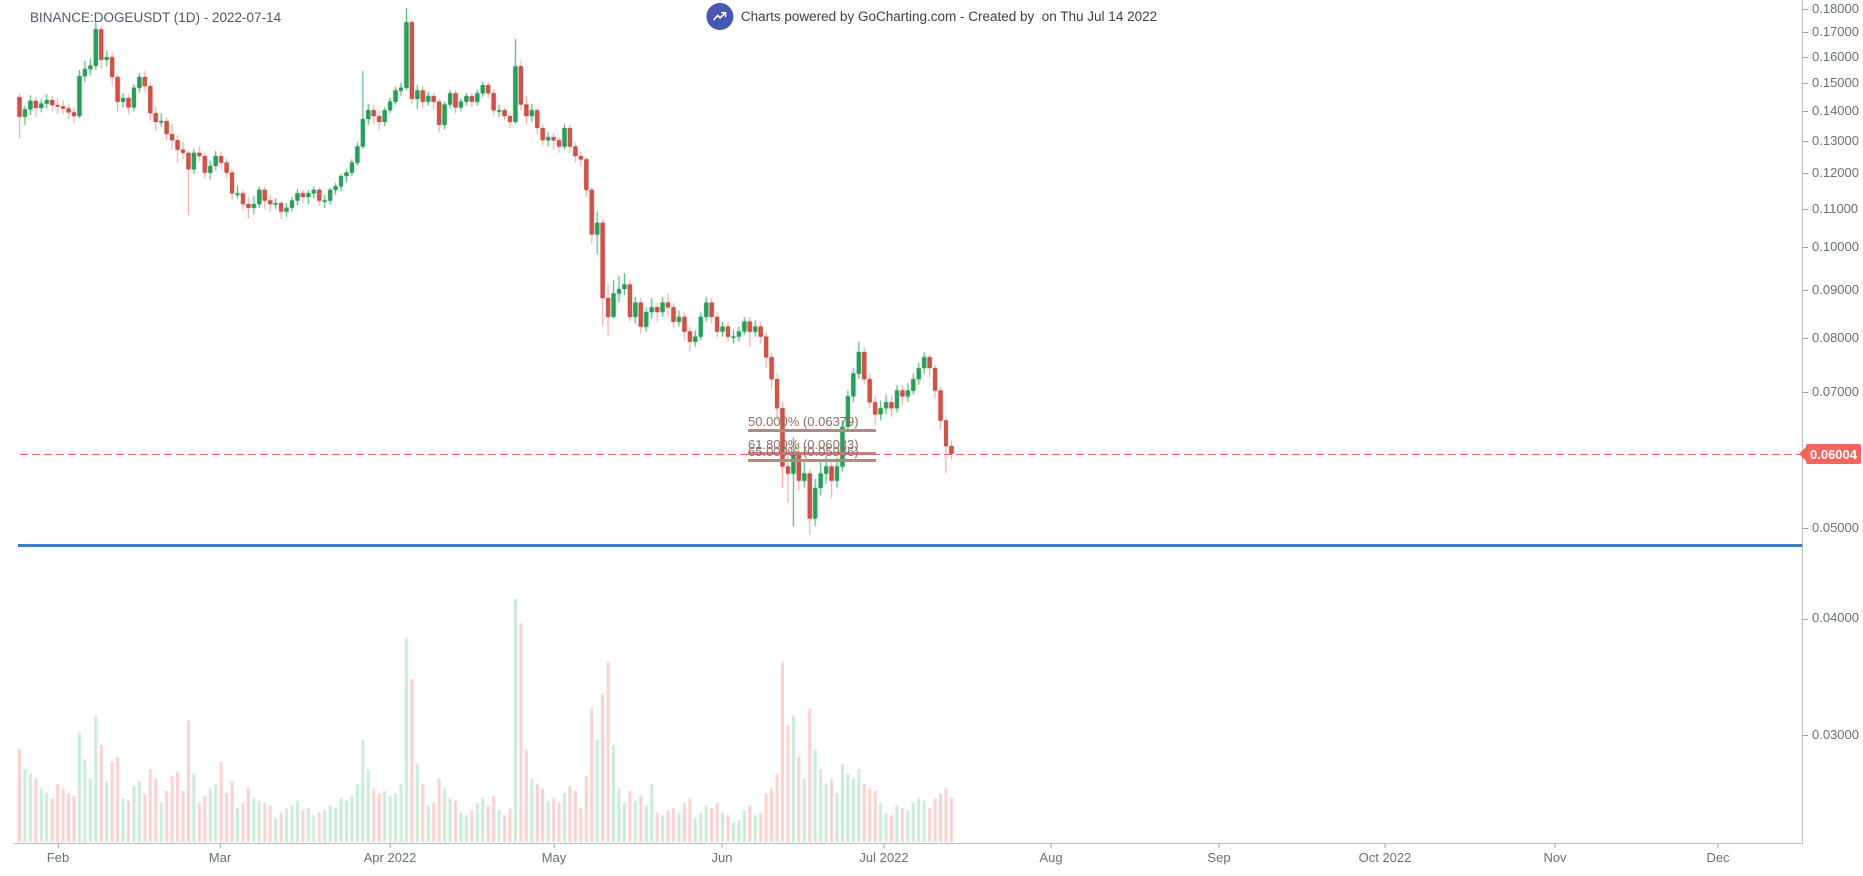 Image resolution: width=1863 pixels, height=876 pixels. I want to click on current-price-line, so click(911, 454).